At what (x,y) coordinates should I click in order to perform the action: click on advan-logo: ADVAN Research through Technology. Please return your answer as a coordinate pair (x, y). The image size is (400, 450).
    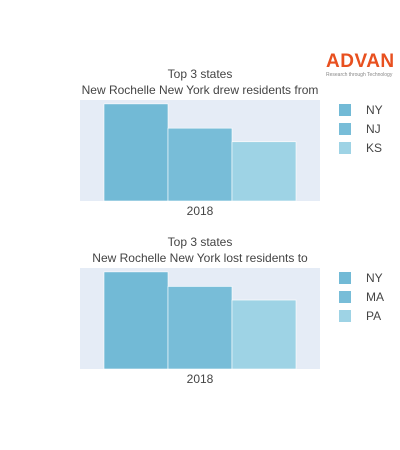
    Looking at the image, I should click on (361, 65).